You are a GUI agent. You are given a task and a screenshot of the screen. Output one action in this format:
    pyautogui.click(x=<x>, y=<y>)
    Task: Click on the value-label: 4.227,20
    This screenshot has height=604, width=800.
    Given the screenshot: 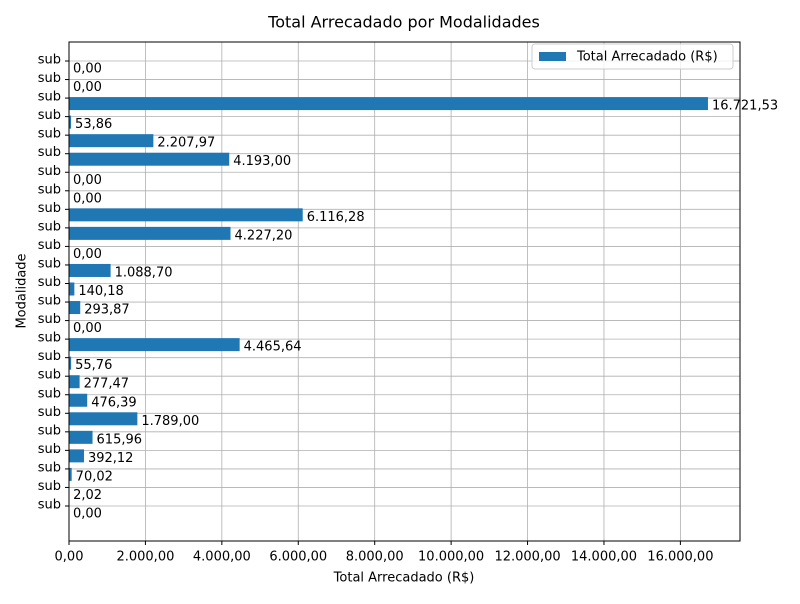 What is the action you would take?
    pyautogui.click(x=264, y=235)
    